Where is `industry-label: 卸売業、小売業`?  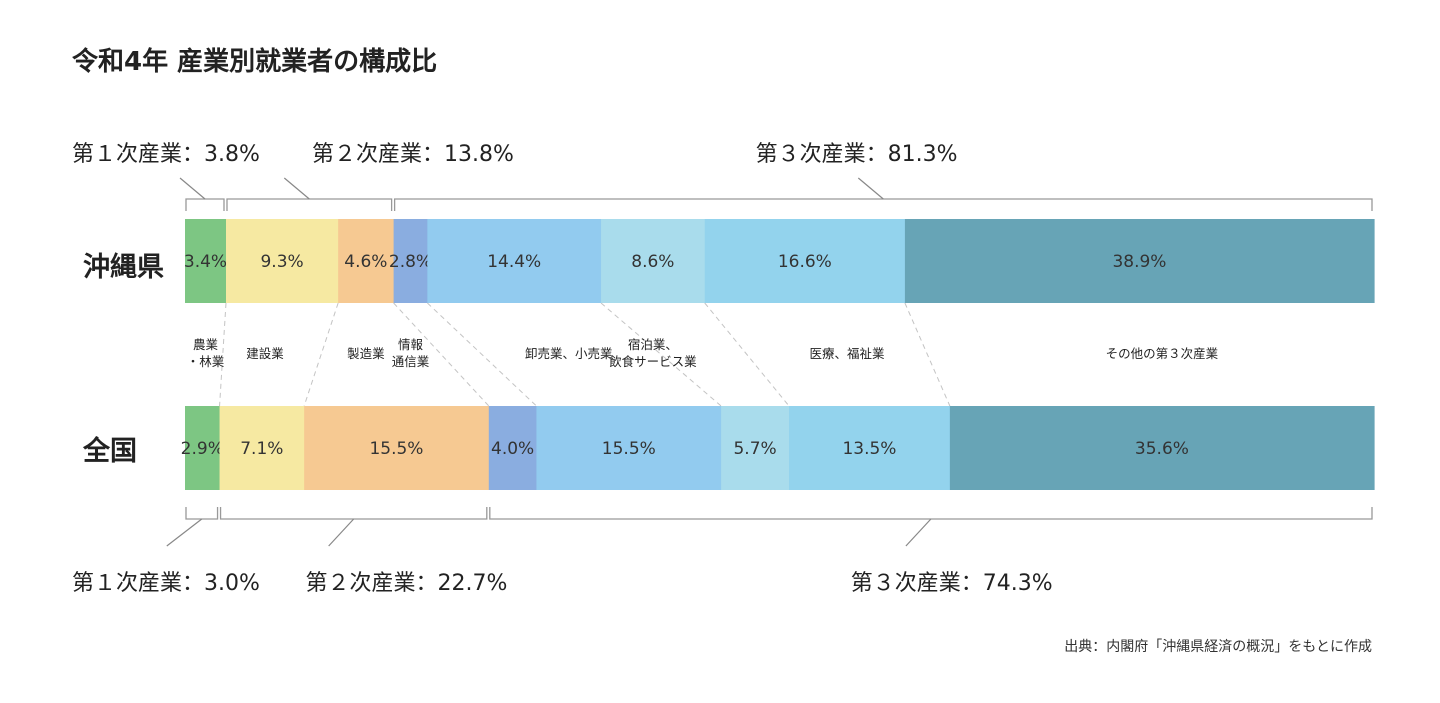
industry-label: 卸売業、小売業 is located at coordinates (569, 353).